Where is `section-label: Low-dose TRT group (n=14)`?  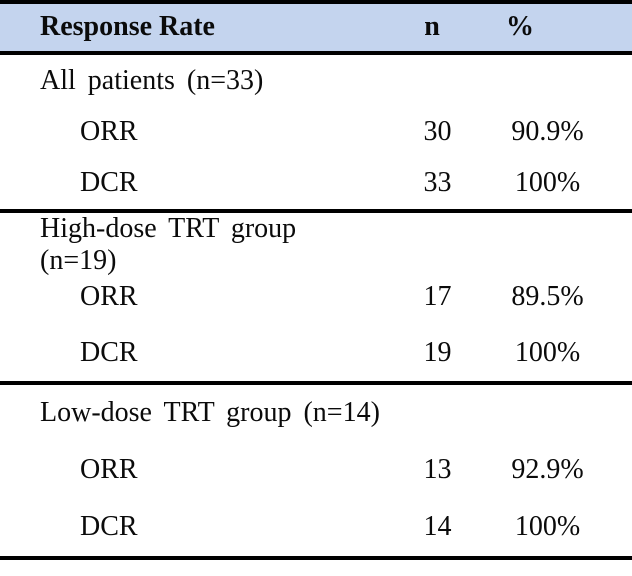 section-label: Low-dose TRT group (n=14) is located at coordinates (210, 413).